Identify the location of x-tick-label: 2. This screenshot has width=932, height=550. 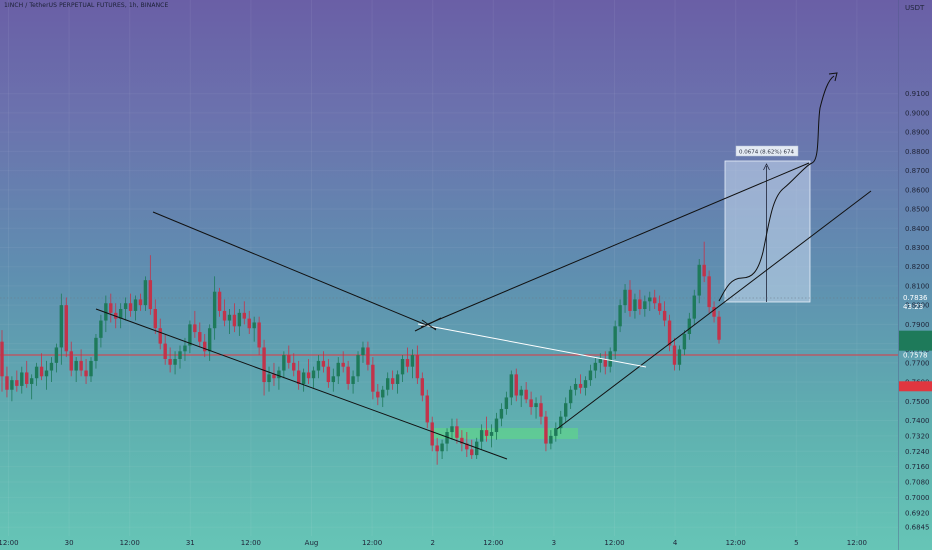
(432, 543).